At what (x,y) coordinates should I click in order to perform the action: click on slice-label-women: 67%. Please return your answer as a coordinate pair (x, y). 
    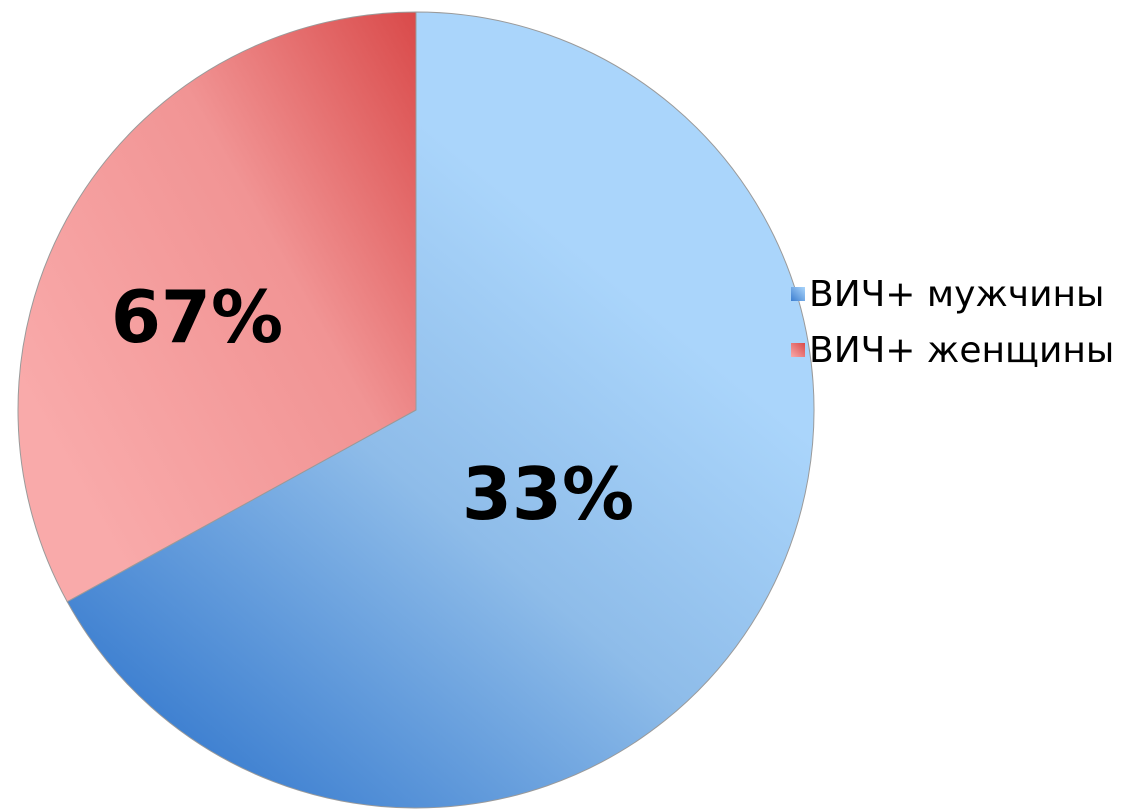
    Looking at the image, I should click on (197, 317).